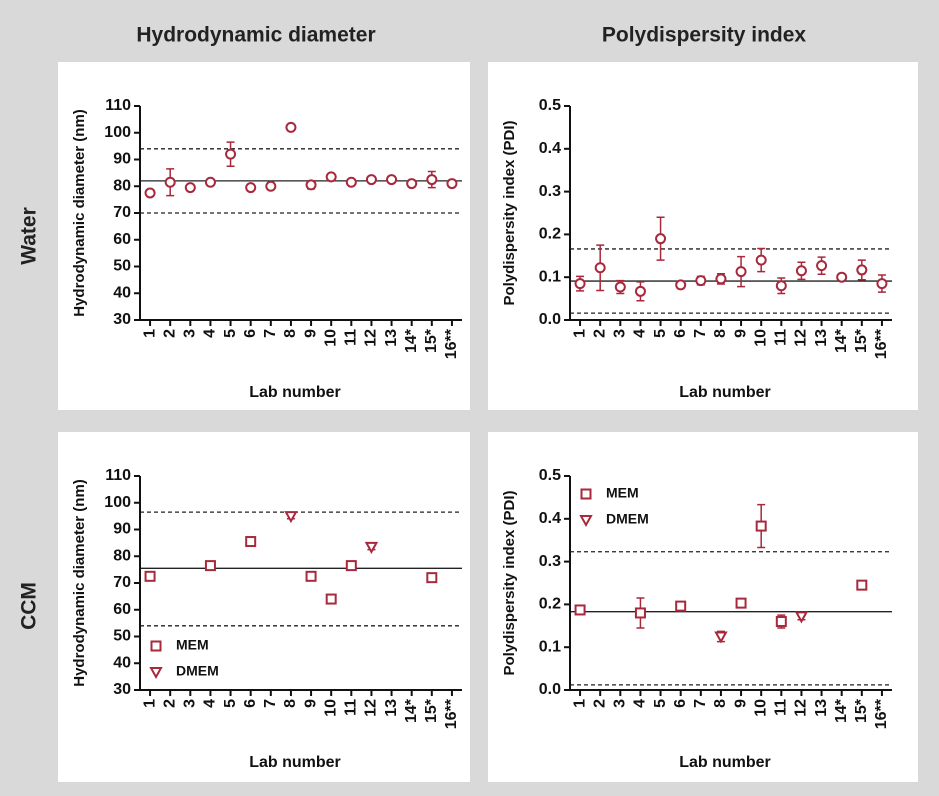  I want to click on y-tick-label: 50, so click(122, 266).